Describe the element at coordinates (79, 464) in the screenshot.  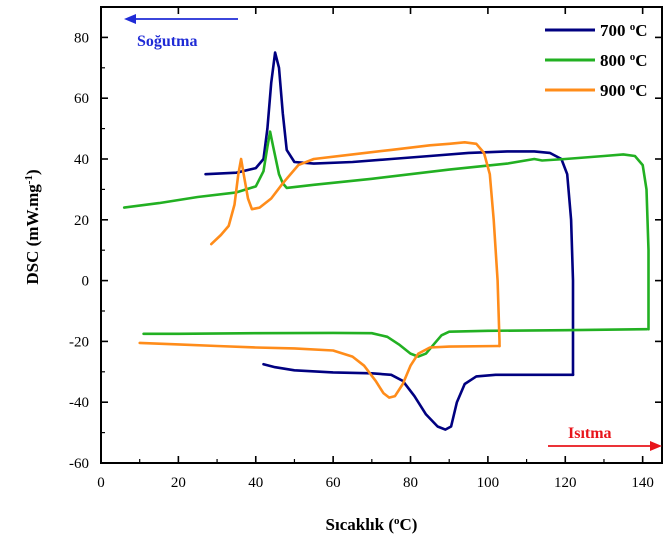
I see `y-tick-label: -60` at that location.